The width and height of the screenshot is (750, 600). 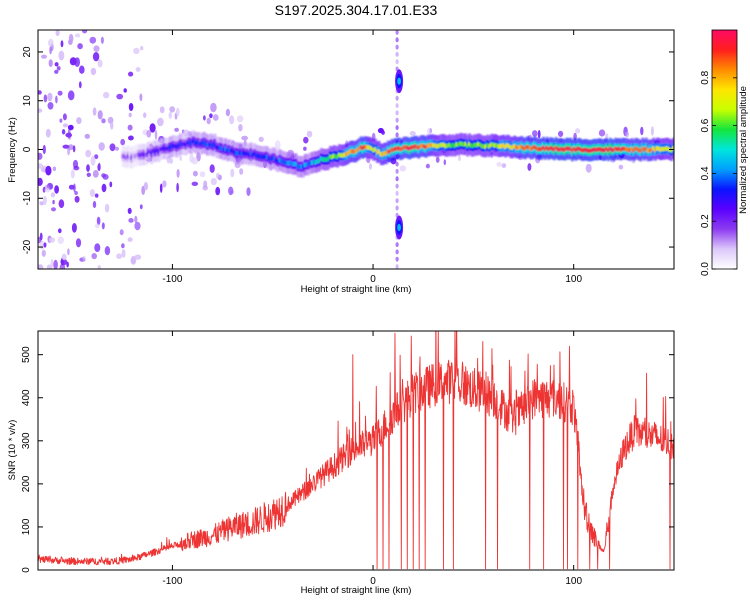 What do you see at coordinates (356, 10) in the screenshot?
I see `figure-title: S197.2025.304.17.01.E33` at bounding box center [356, 10].